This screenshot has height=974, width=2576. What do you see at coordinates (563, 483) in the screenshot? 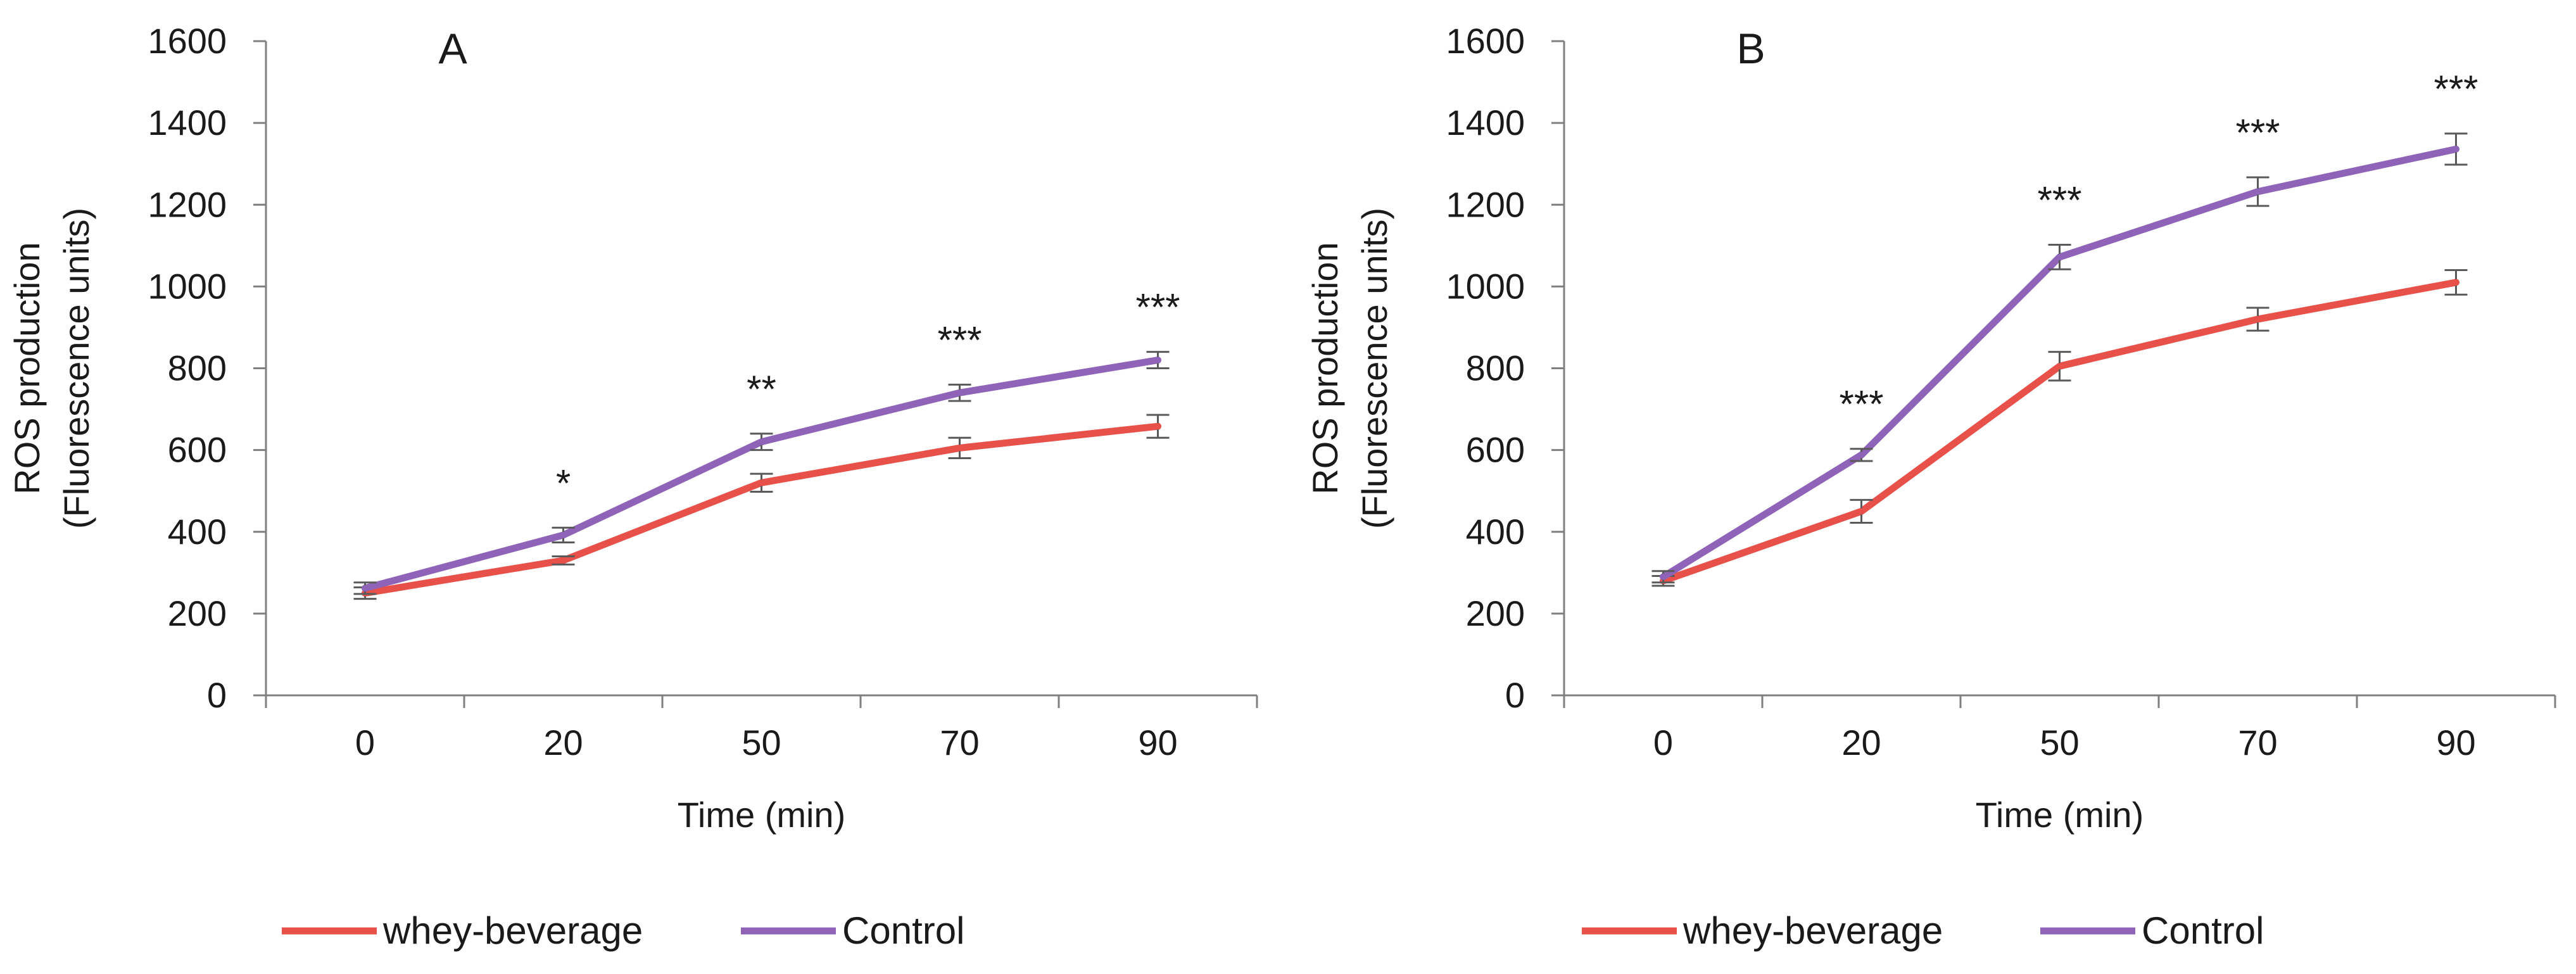
I see `significance-annotation: *` at bounding box center [563, 483].